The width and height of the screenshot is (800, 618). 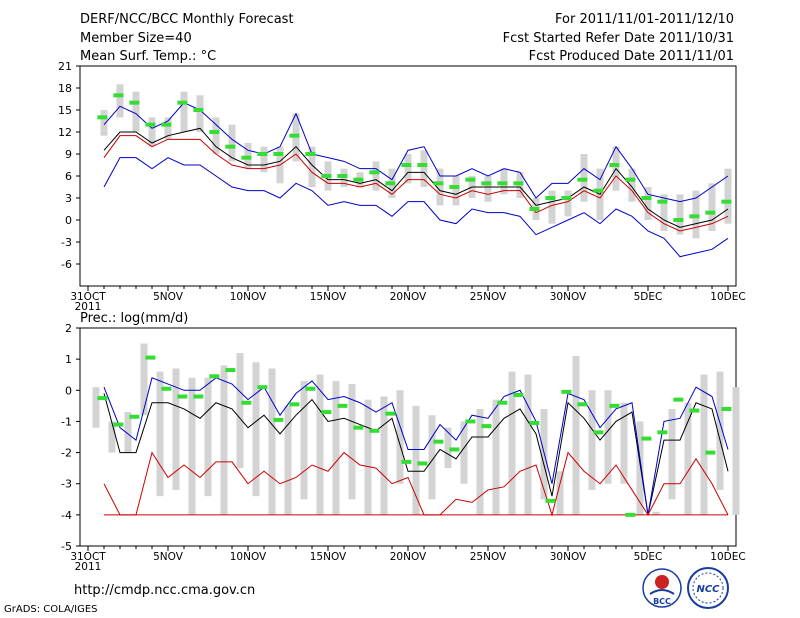 What do you see at coordinates (187, 19) in the screenshot?
I see `header-title: DERF/NCC/BCC Monthly Forecast` at bounding box center [187, 19].